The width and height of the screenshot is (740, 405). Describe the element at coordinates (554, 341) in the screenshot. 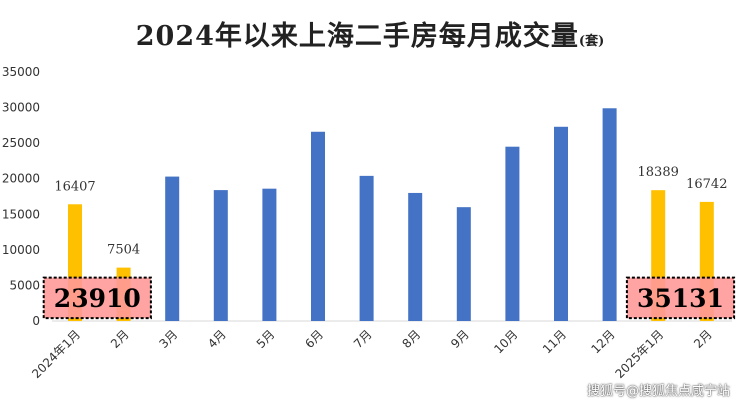

I see `x-tick-label: 11月` at that location.